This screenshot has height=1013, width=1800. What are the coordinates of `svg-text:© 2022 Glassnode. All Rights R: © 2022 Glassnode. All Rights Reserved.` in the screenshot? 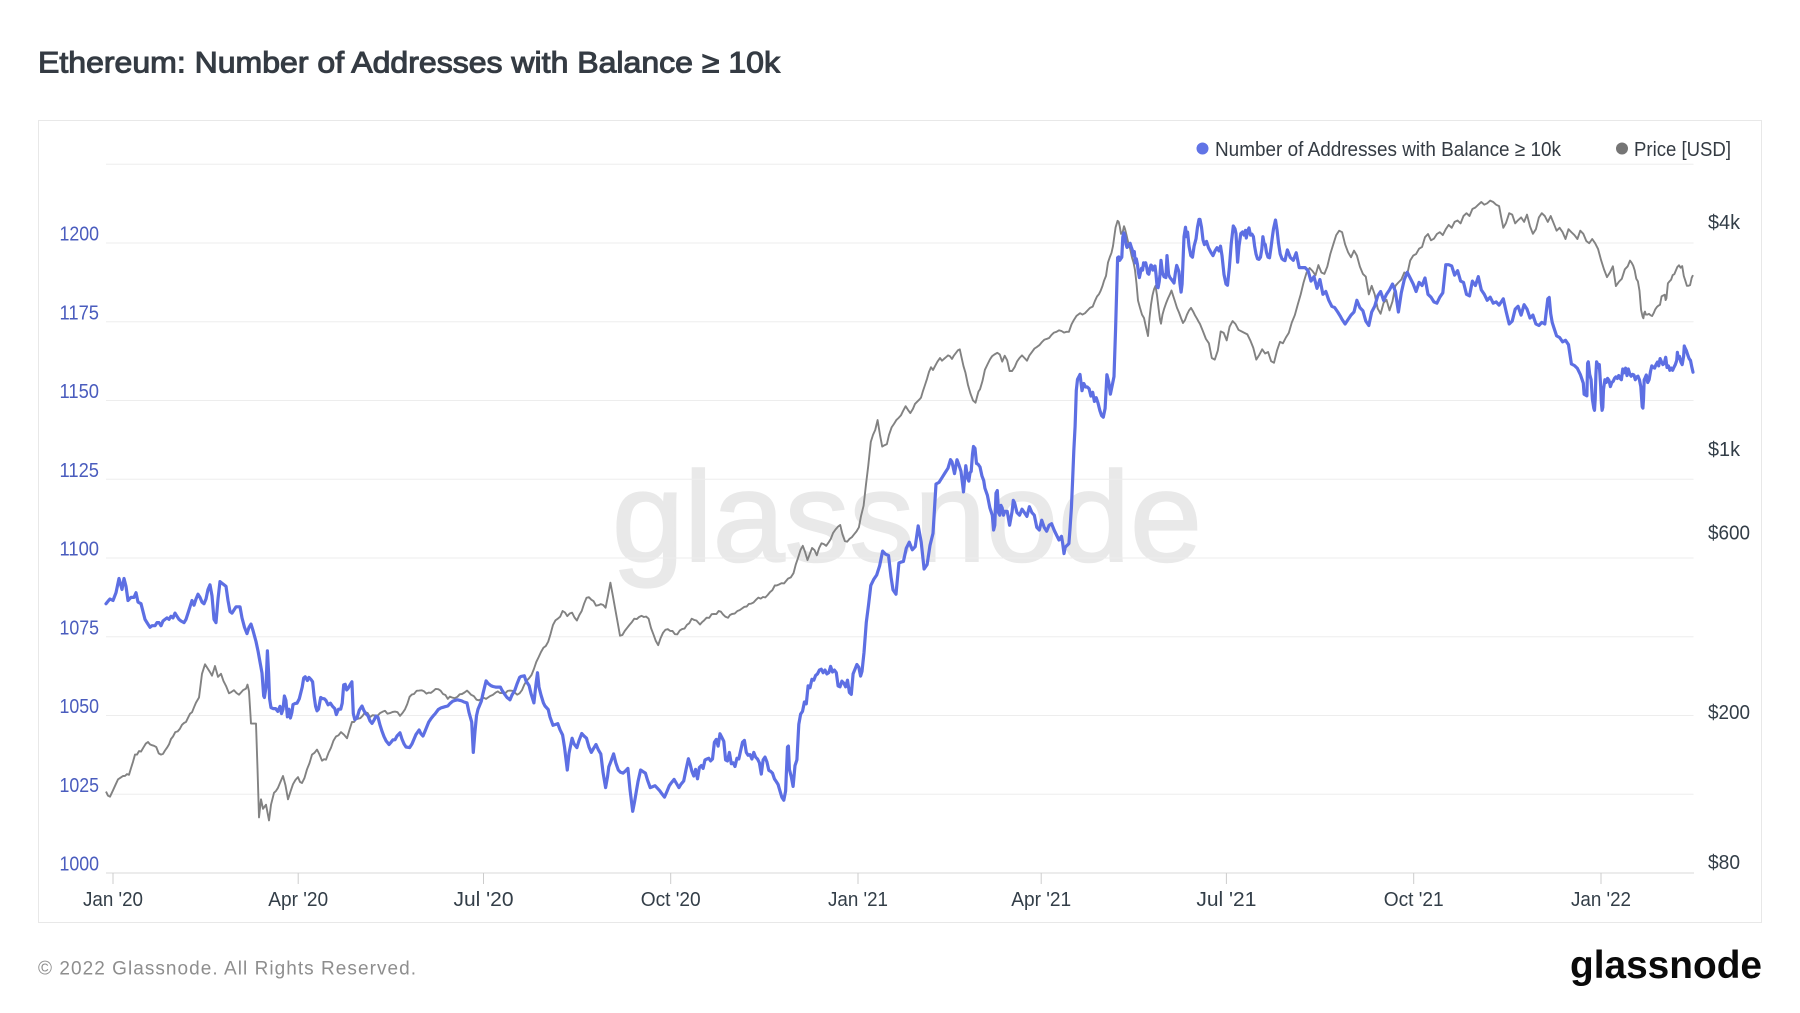 It's located at (227, 969).